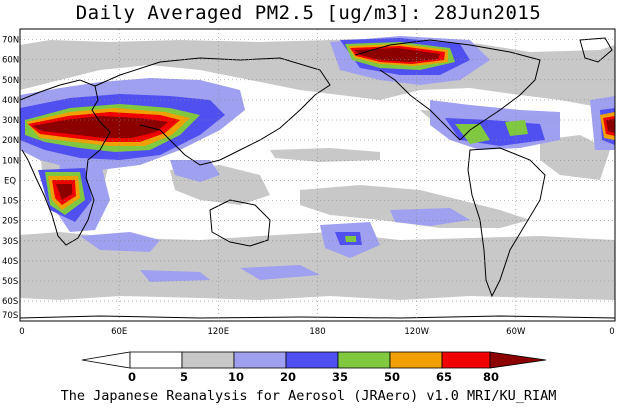 Image resolution: width=617 pixels, height=410 pixels. Describe the element at coordinates (10, 202) in the screenshot. I see `lat-label: 10S` at that location.